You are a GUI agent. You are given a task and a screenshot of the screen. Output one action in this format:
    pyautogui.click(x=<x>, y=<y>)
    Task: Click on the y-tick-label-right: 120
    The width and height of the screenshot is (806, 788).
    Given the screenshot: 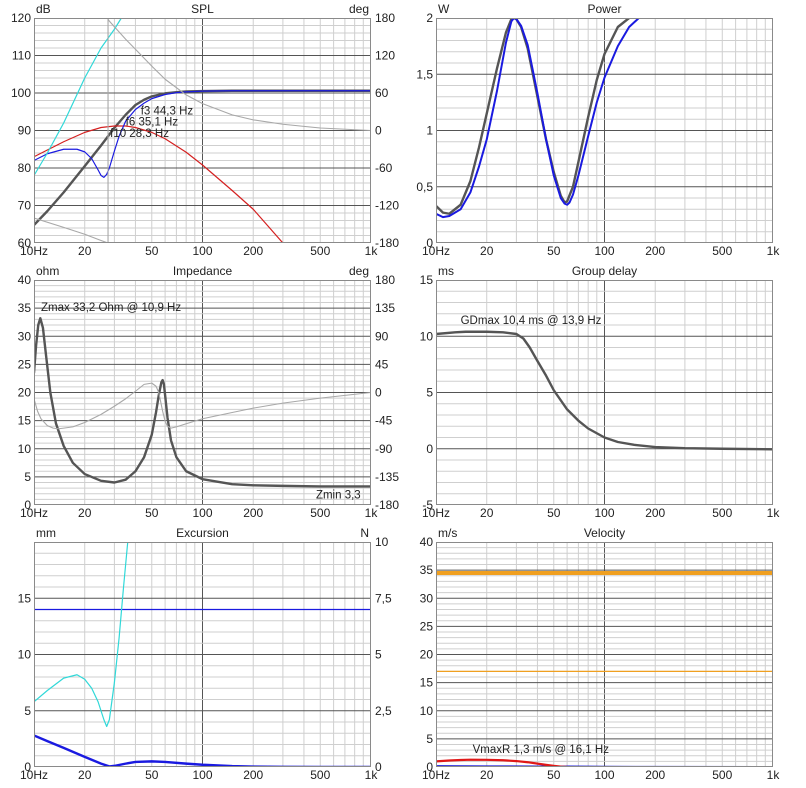 What is the action you would take?
    pyautogui.click(x=385, y=56)
    